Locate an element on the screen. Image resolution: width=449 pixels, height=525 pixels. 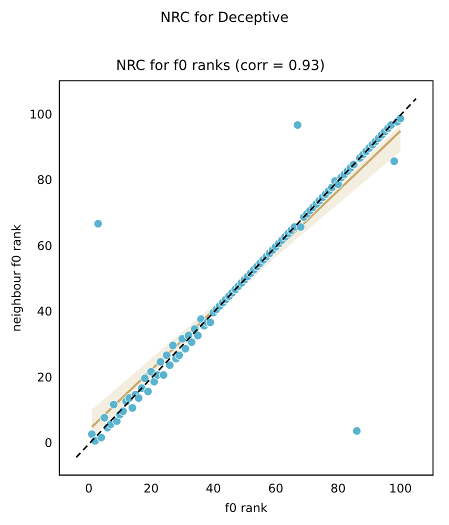
x-tick-label: 40 is located at coordinates (214, 489).